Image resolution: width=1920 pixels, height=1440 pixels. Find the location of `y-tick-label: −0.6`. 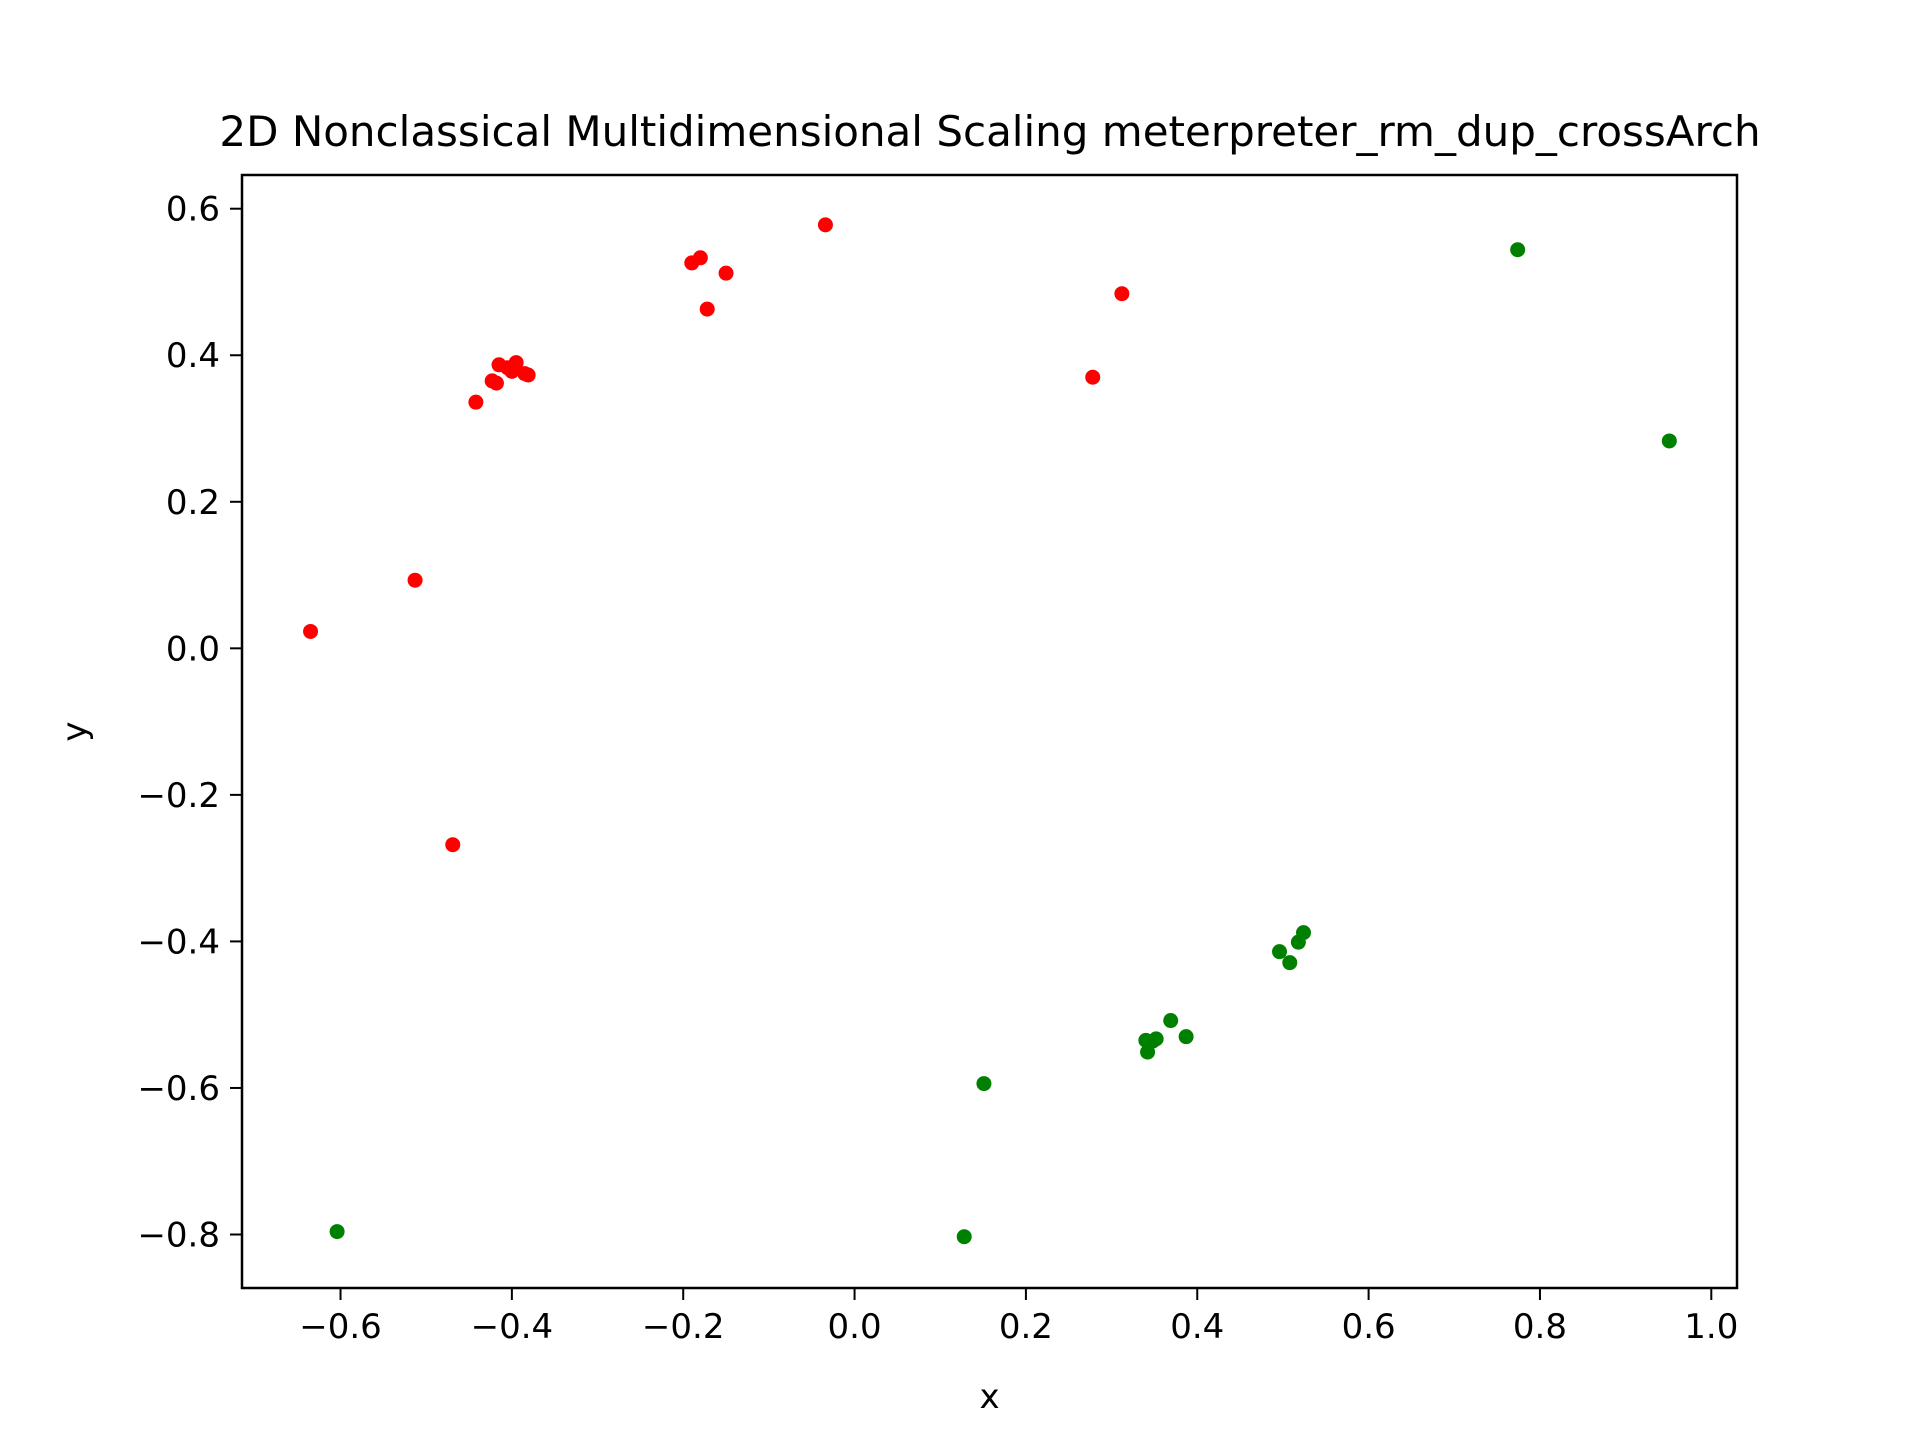

y-tick-label: −0.6 is located at coordinates (178, 1089).